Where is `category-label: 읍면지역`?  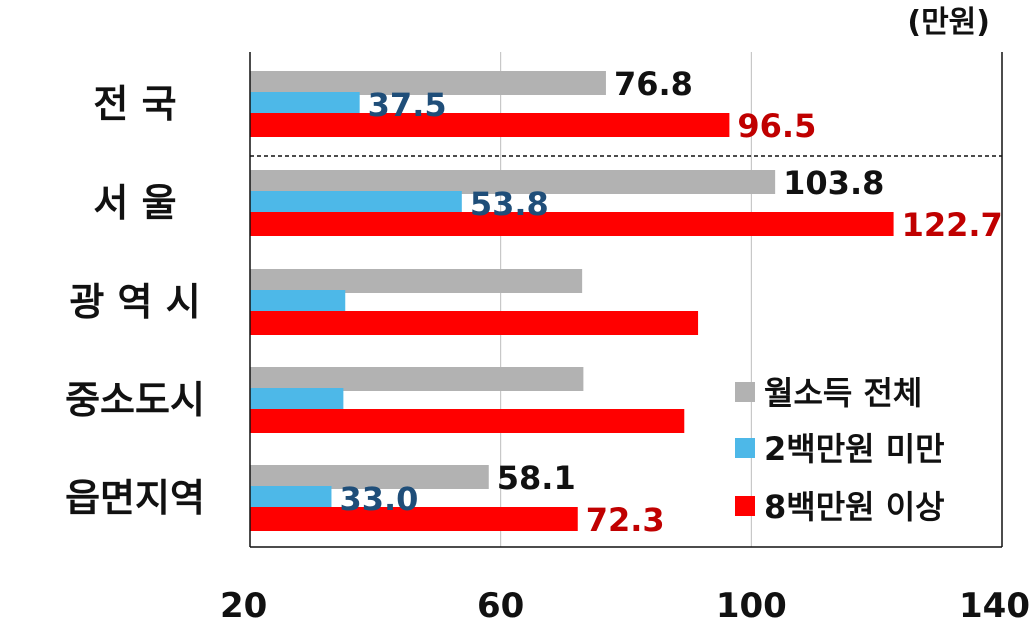
category-label: 읍면지역 is located at coordinates (135, 498).